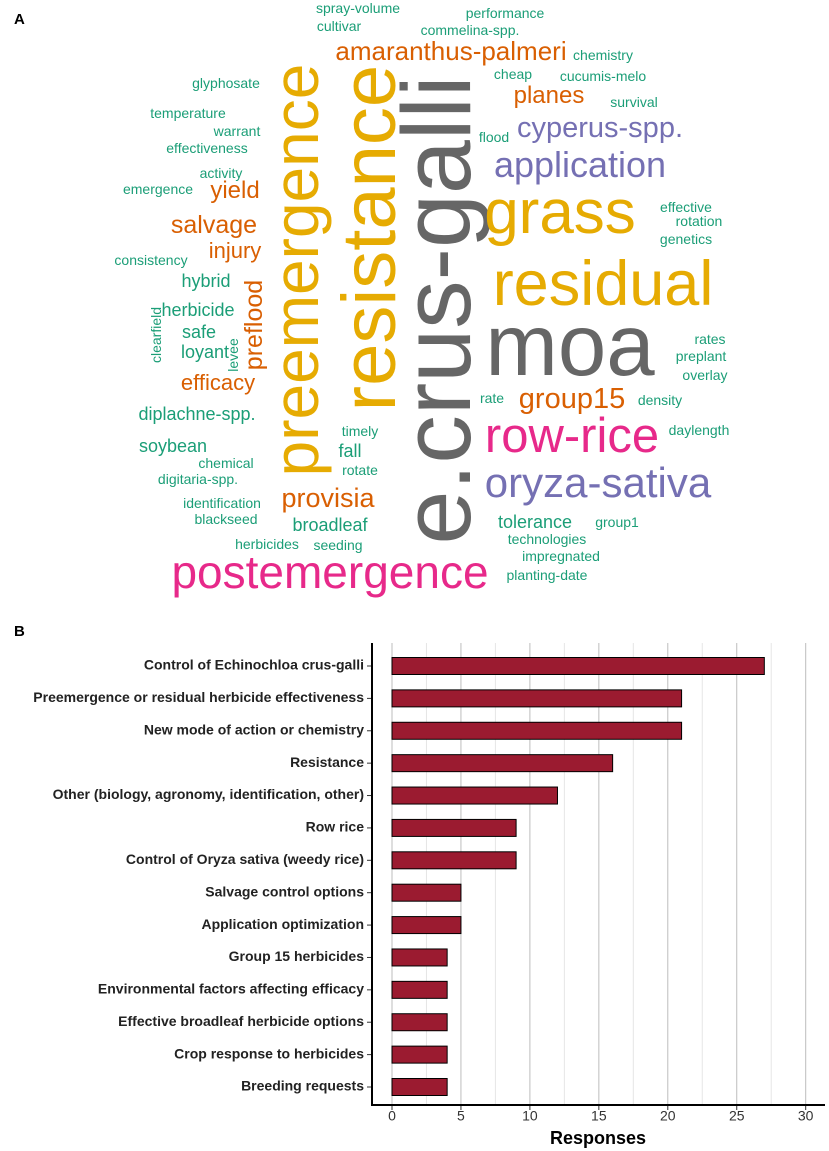  I want to click on word: fall, so click(349, 451).